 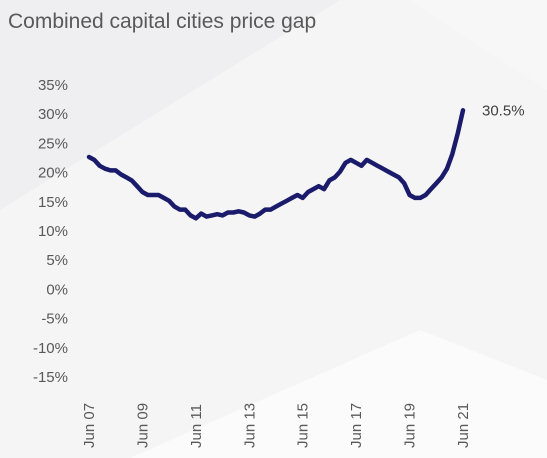 What do you see at coordinates (162, 21) in the screenshot?
I see `chart-title: Combined capital cities price gap` at bounding box center [162, 21].